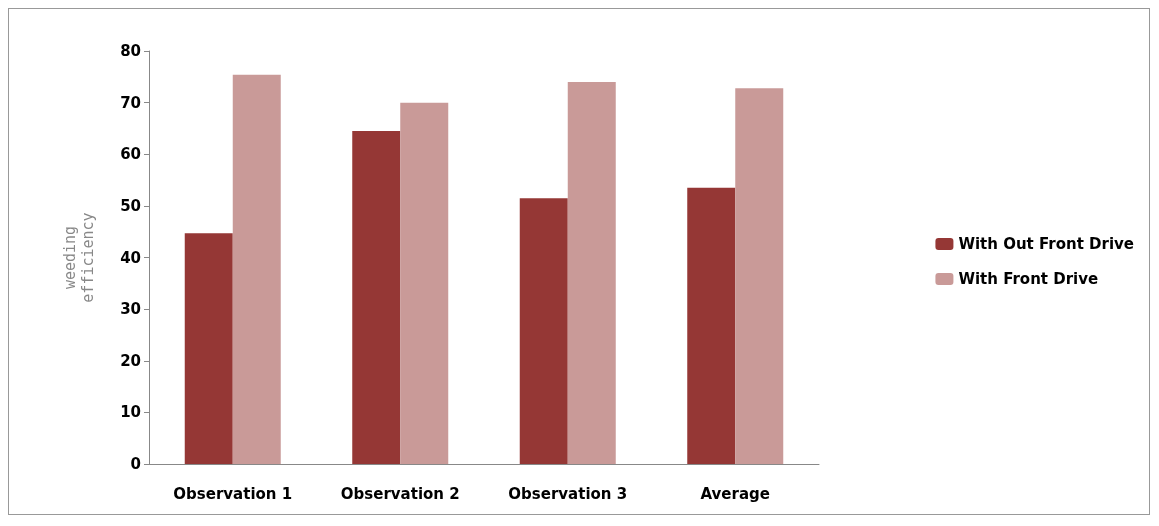 The width and height of the screenshot is (1159, 526). I want to click on y-tick-label: 10, so click(130, 412).